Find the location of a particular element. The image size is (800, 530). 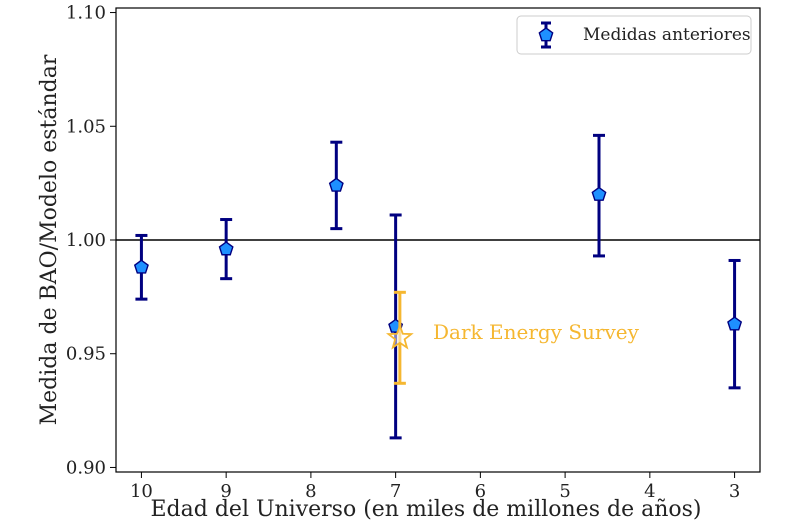

y-tick-label: 1.05 is located at coordinates (86, 126).